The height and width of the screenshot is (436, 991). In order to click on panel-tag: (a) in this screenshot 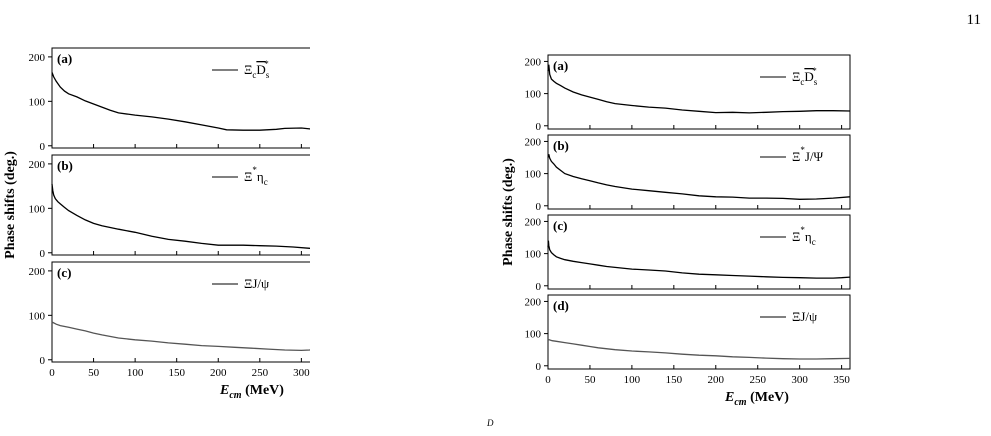, I will do `click(64, 58)`.